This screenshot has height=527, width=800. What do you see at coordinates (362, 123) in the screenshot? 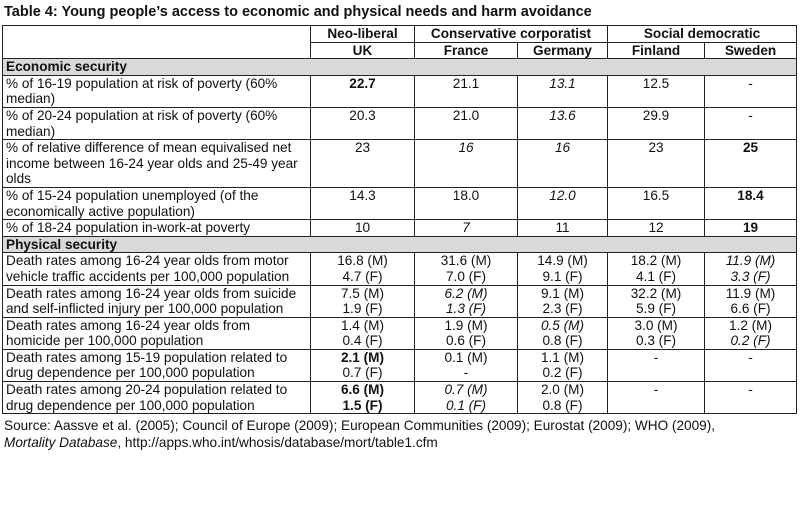
I see `cell-uk: 20.3` at bounding box center [362, 123].